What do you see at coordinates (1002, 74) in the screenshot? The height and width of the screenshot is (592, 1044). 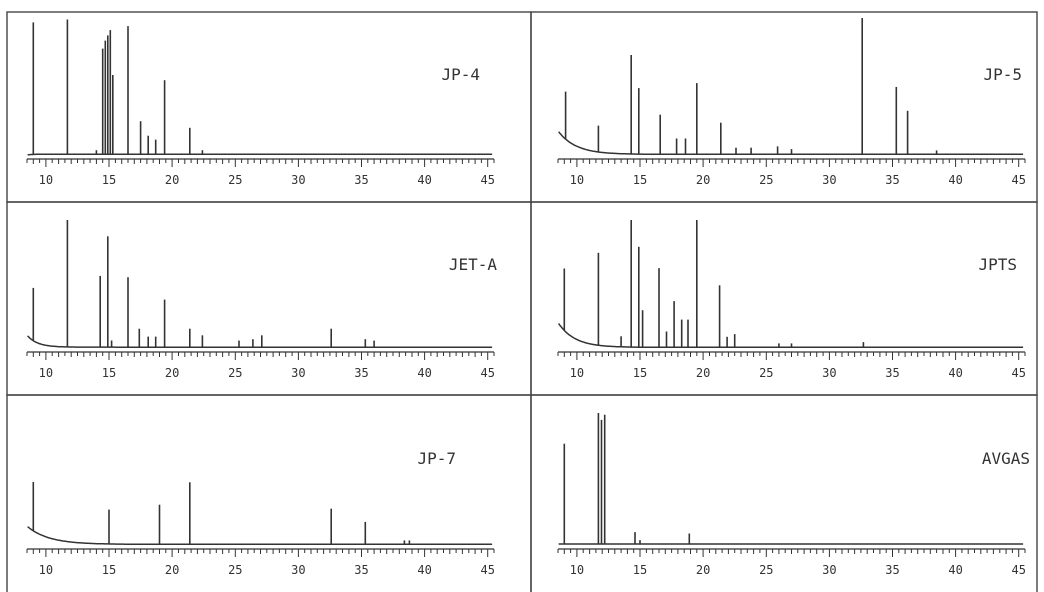 I see `panel-label: JP-5` at bounding box center [1002, 74].